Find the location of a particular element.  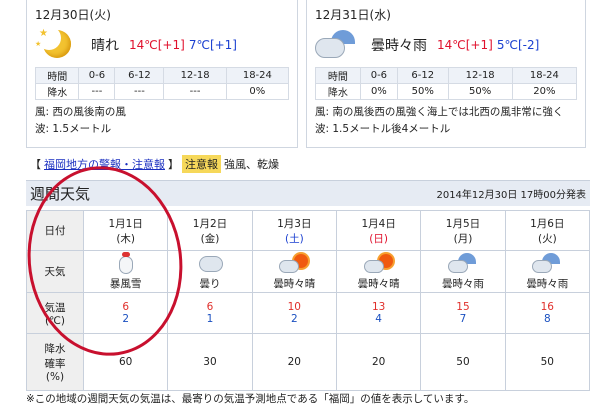

day-of-week: (土) is located at coordinates (294, 238).